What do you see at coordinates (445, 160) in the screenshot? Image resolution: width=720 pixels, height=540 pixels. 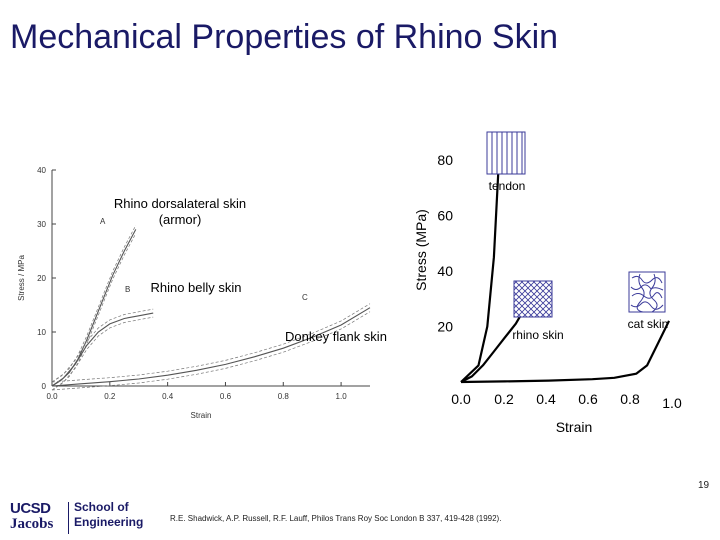 I see `right-y-tick-label: 80` at bounding box center [445, 160].